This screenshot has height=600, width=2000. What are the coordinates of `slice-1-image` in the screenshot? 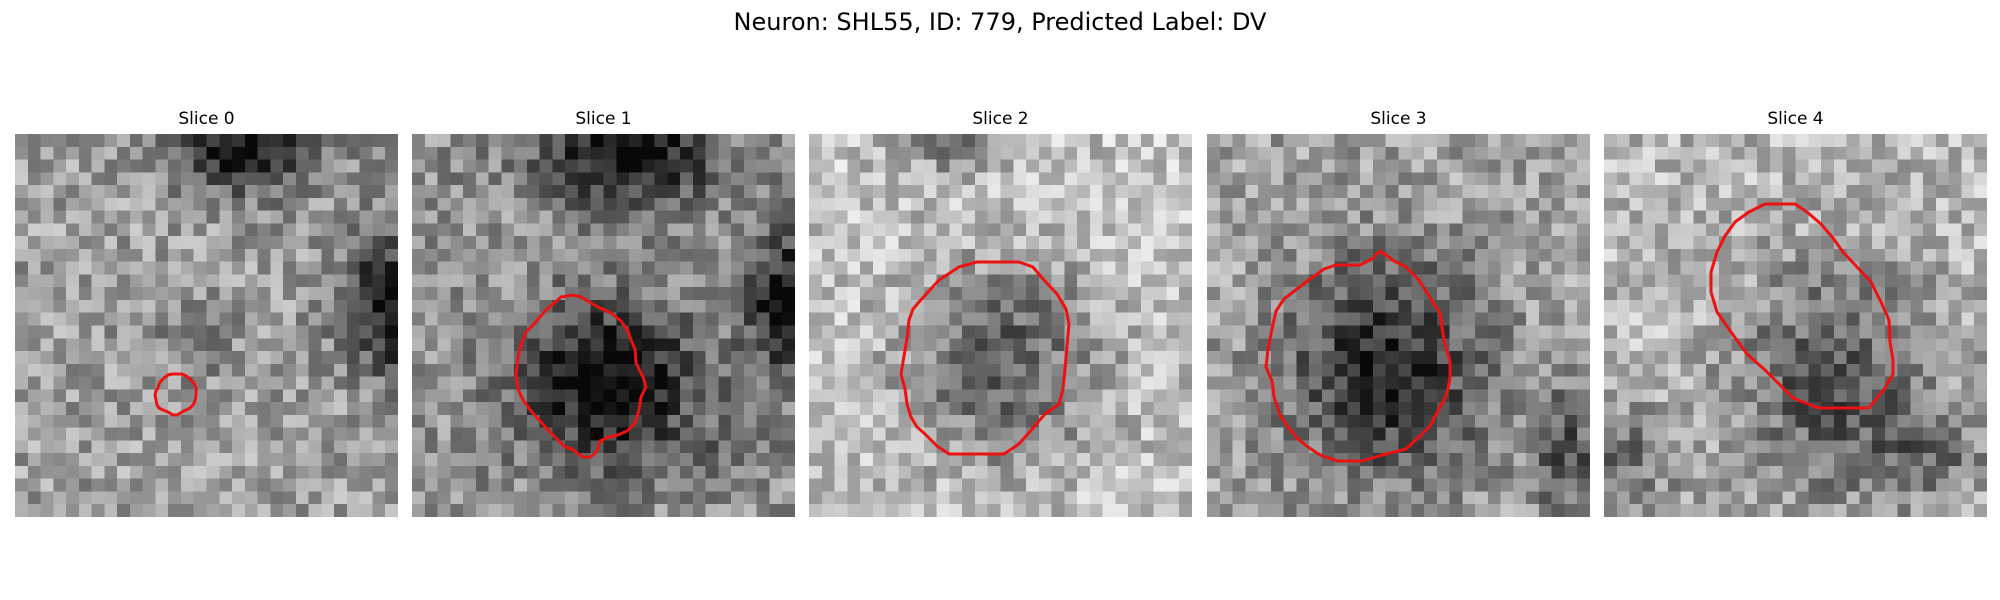 It's located at (603, 325).